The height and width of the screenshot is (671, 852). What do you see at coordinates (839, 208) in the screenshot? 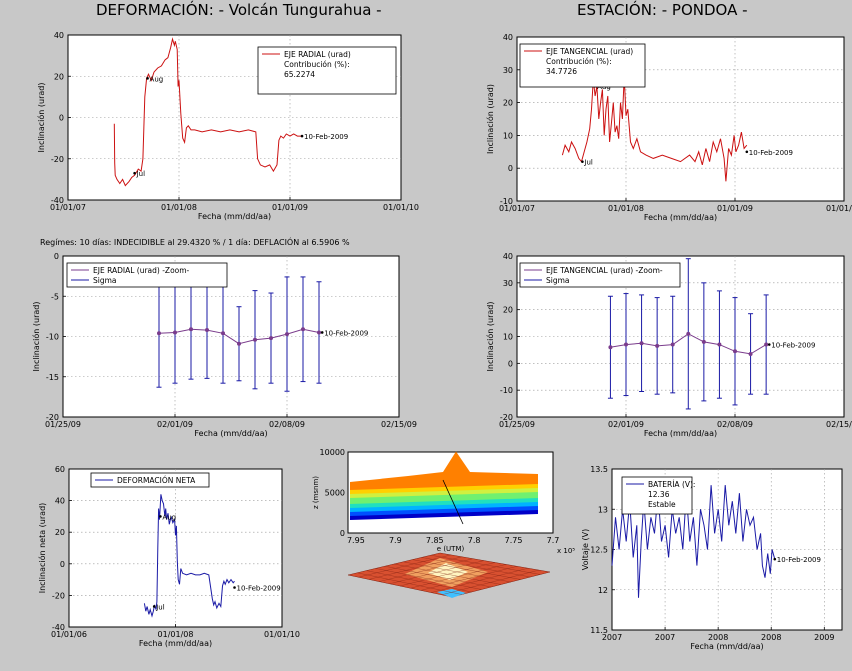
I see `tangencial-xtick-label: 01/01/10` at bounding box center [839, 208].